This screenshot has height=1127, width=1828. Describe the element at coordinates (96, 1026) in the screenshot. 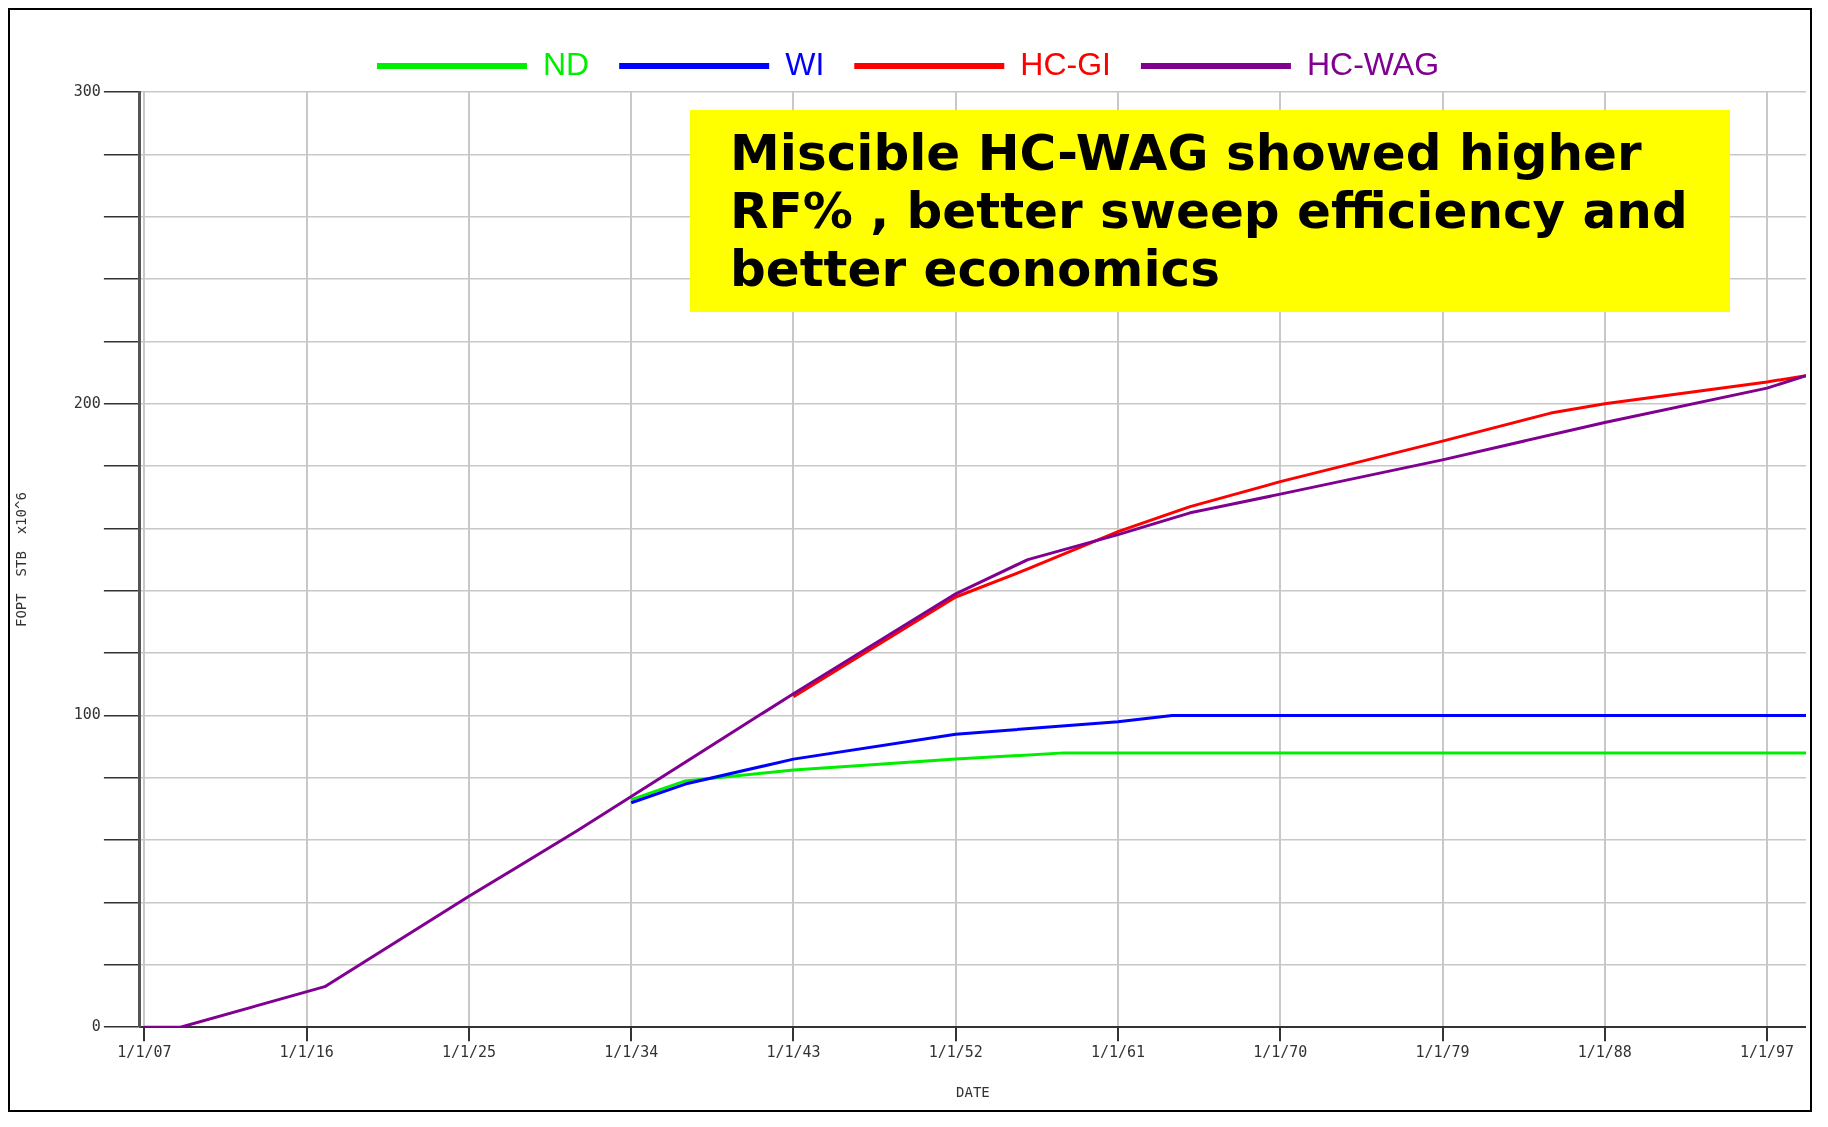

I see `y-tick-label: 0` at that location.